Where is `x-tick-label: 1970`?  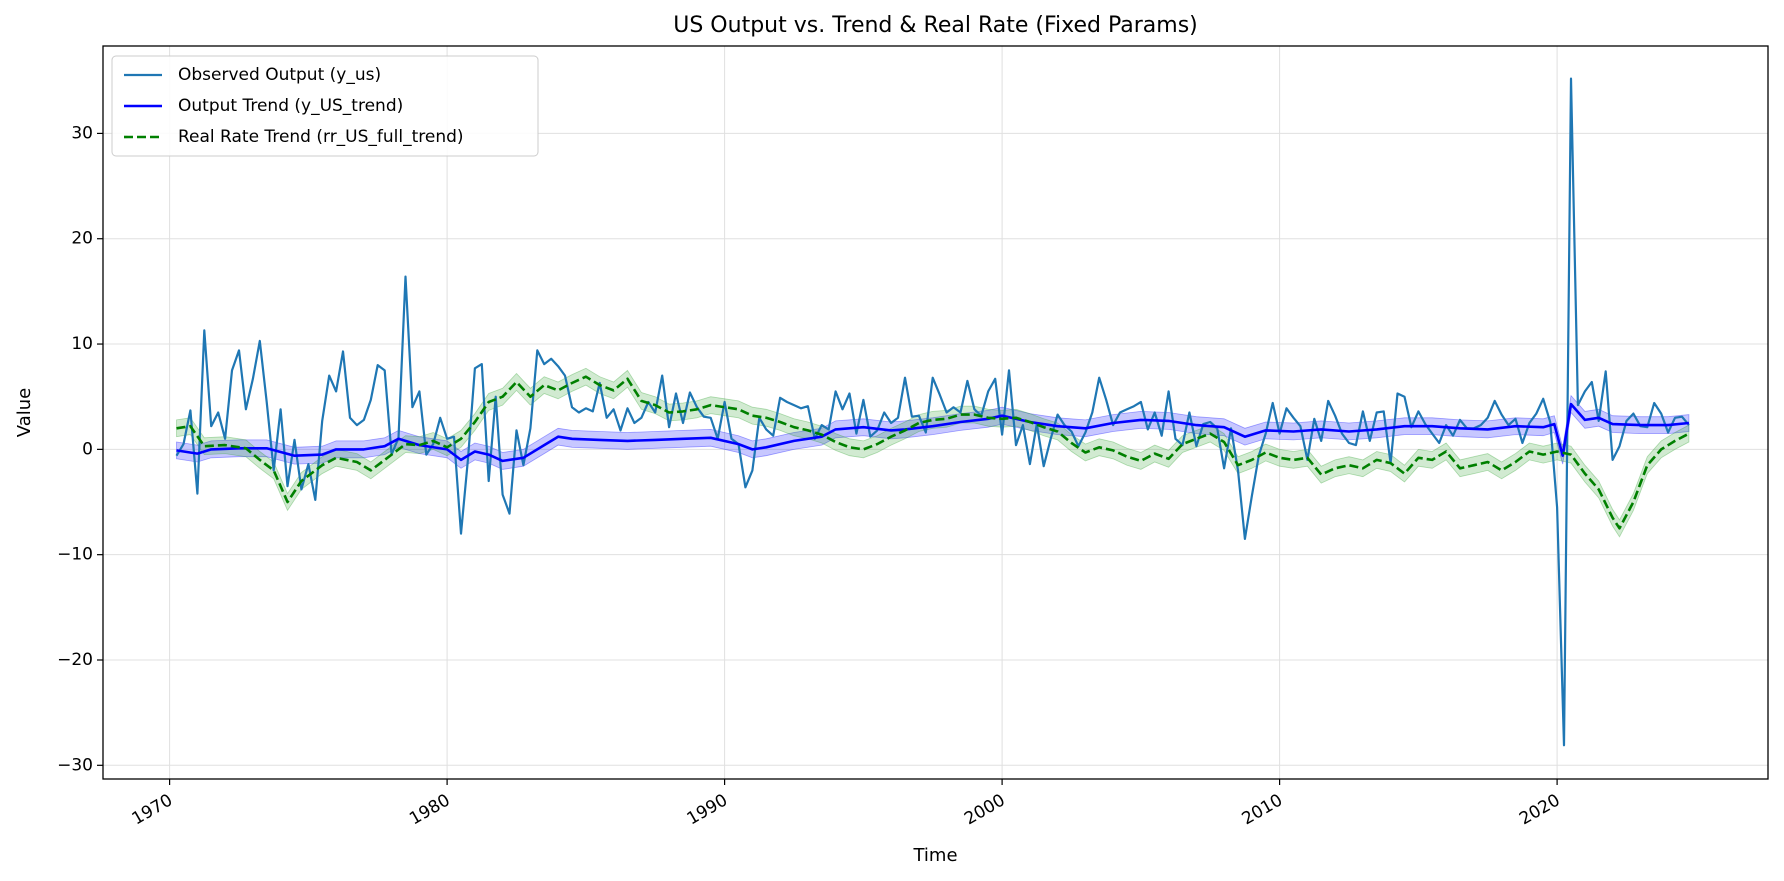 x-tick-label: 1970 is located at coordinates (152, 809).